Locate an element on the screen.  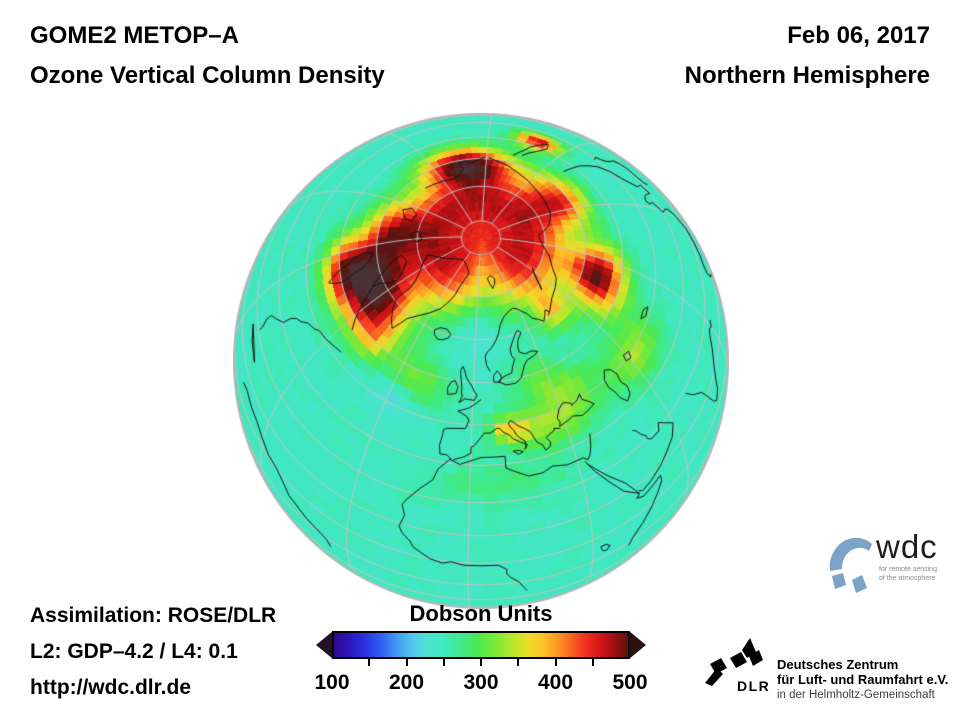
date-label: Feb 06, 2017 is located at coordinates (858, 35).